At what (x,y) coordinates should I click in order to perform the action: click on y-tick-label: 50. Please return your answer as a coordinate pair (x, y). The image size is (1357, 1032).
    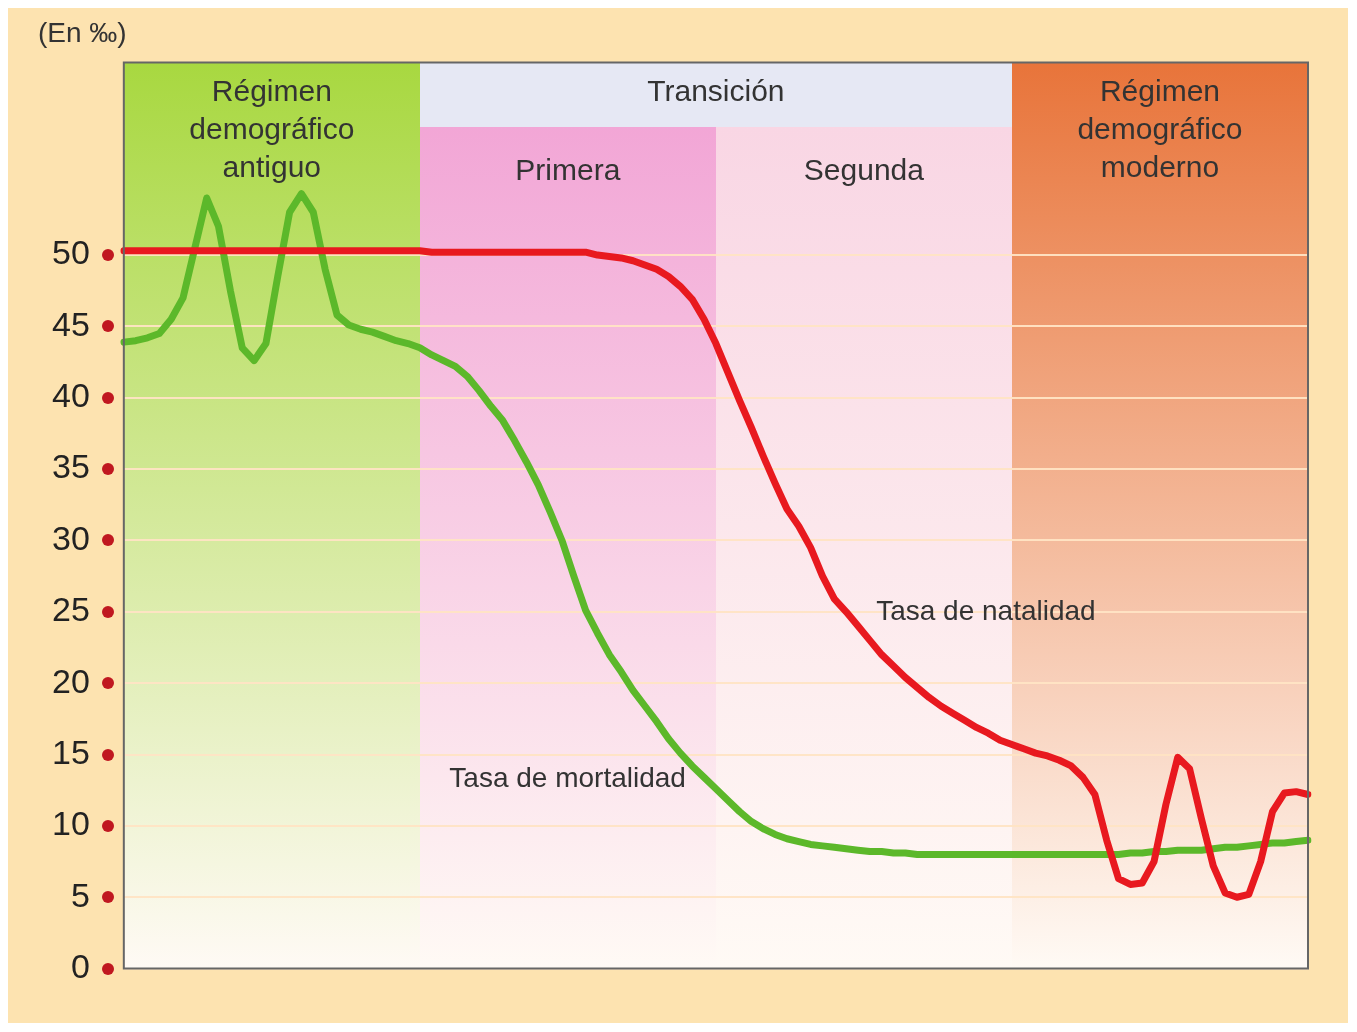
    Looking at the image, I should click on (70, 252).